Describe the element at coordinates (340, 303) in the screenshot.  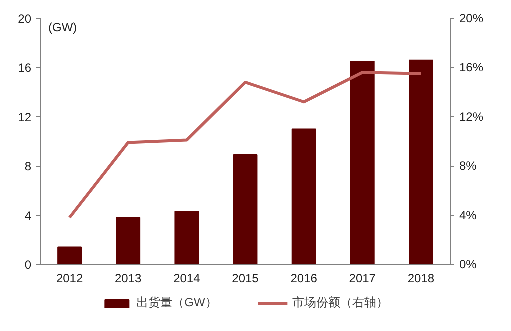
I see `legend-label: 市场份额（右轴）` at that location.